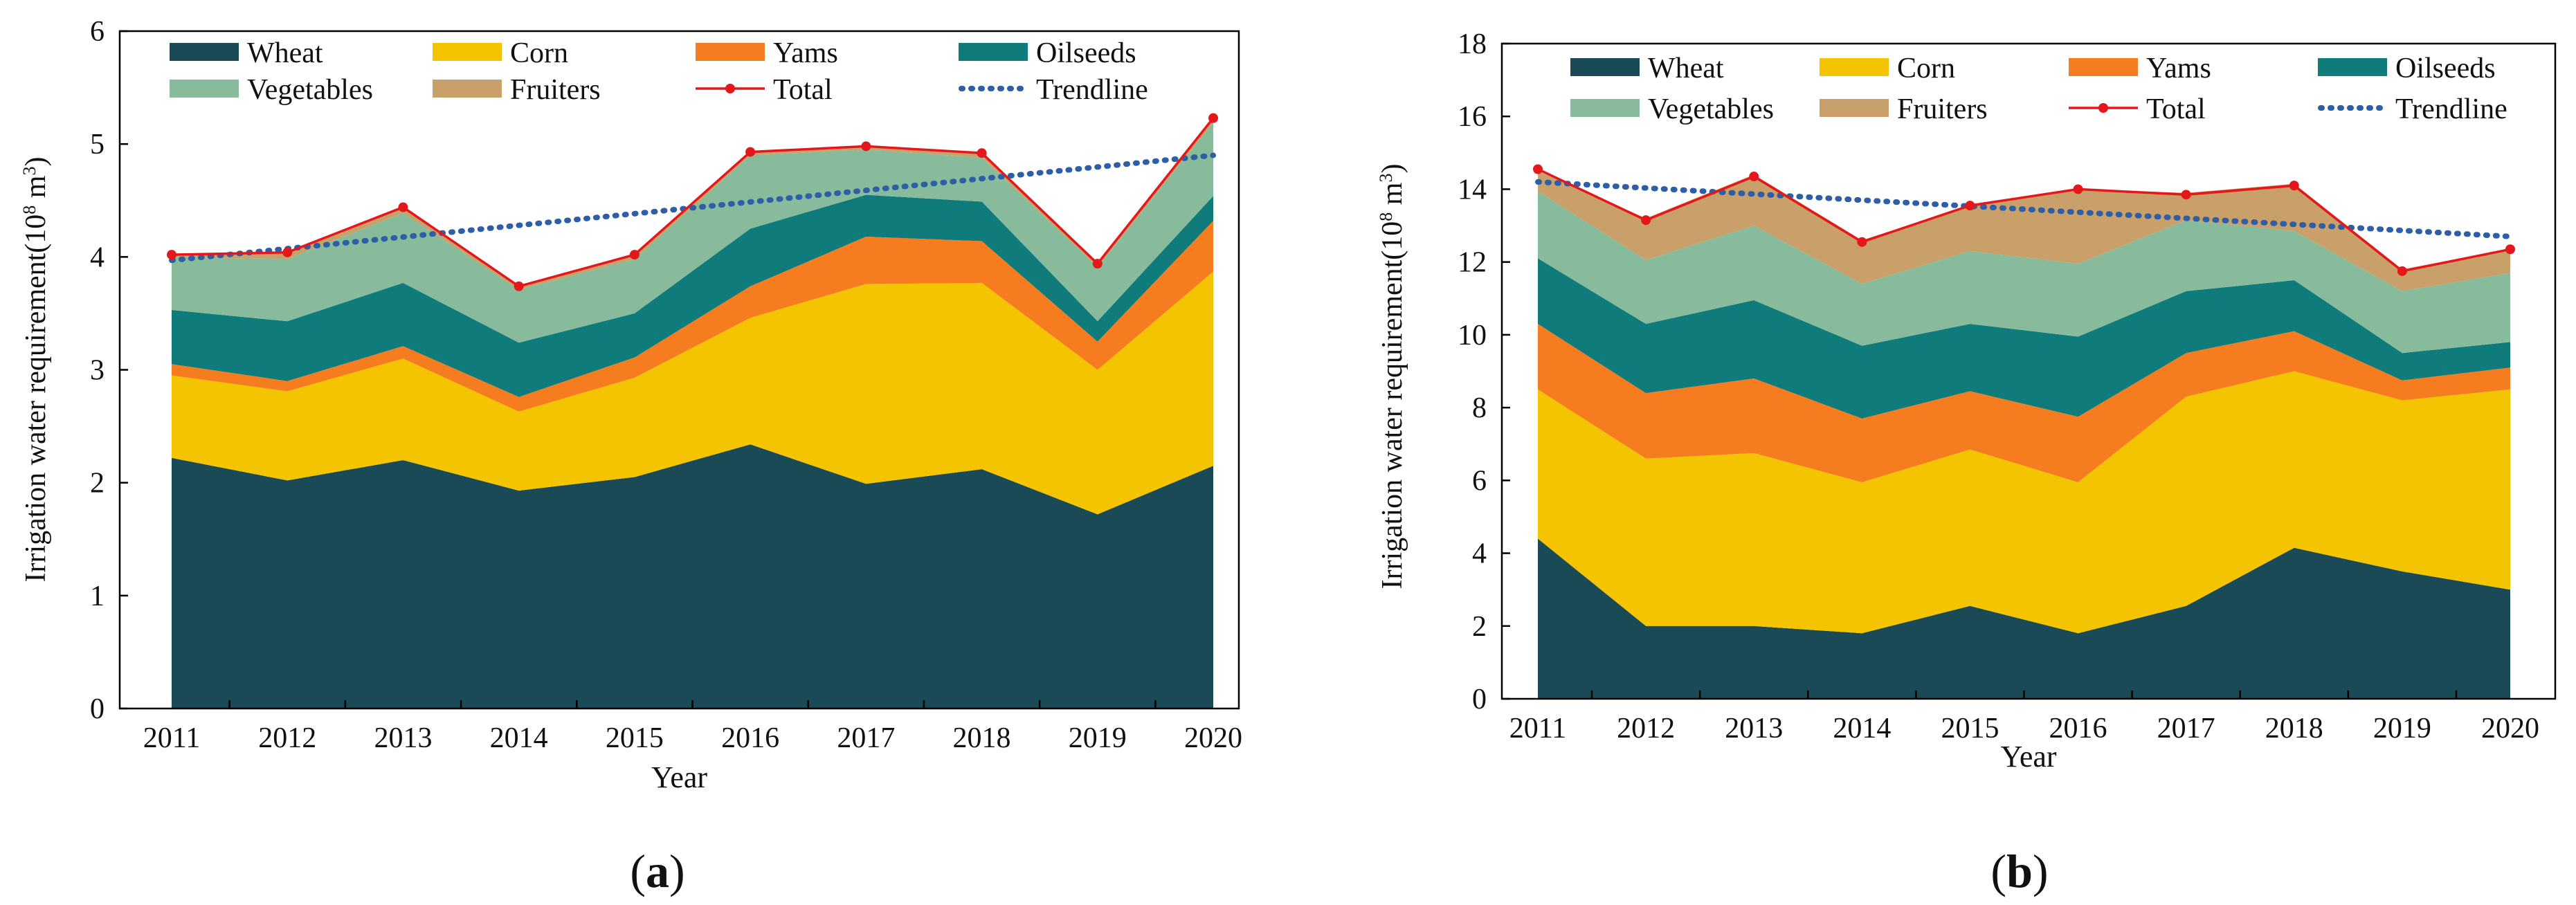 The image size is (2576, 905). Describe the element at coordinates (1472, 117) in the screenshot. I see `y-tick-label: 16` at that location.